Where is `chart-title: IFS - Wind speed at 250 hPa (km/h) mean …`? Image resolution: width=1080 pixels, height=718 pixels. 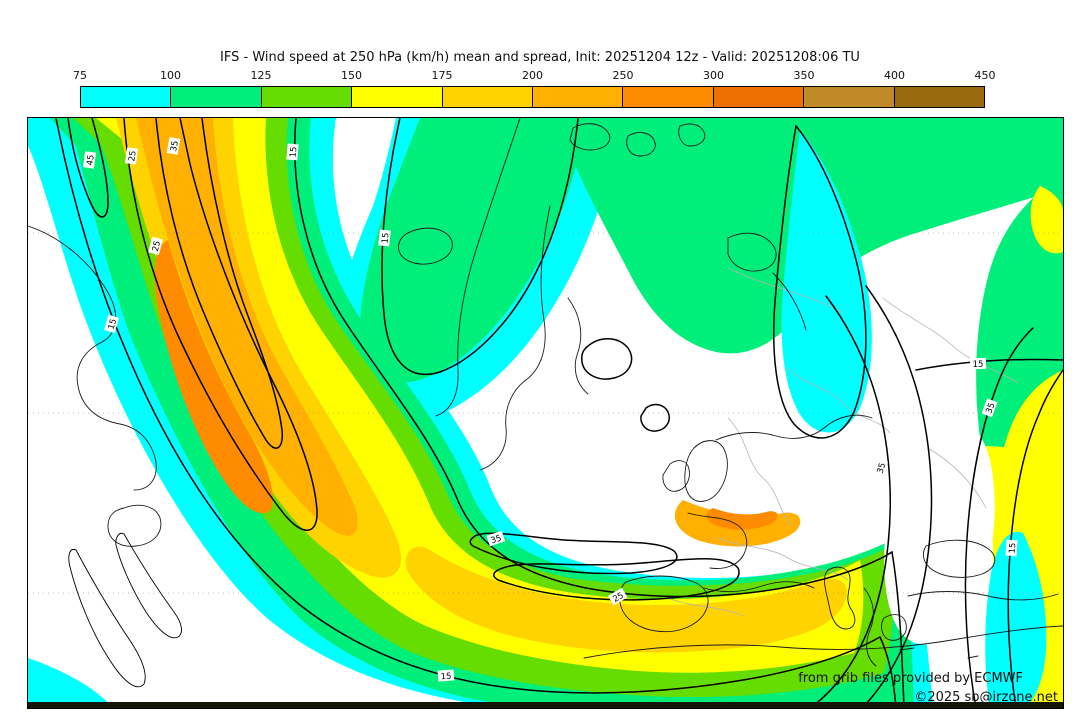 chart-title: IFS - Wind speed at 250 hPa (km/h) mean … is located at coordinates (540, 57).